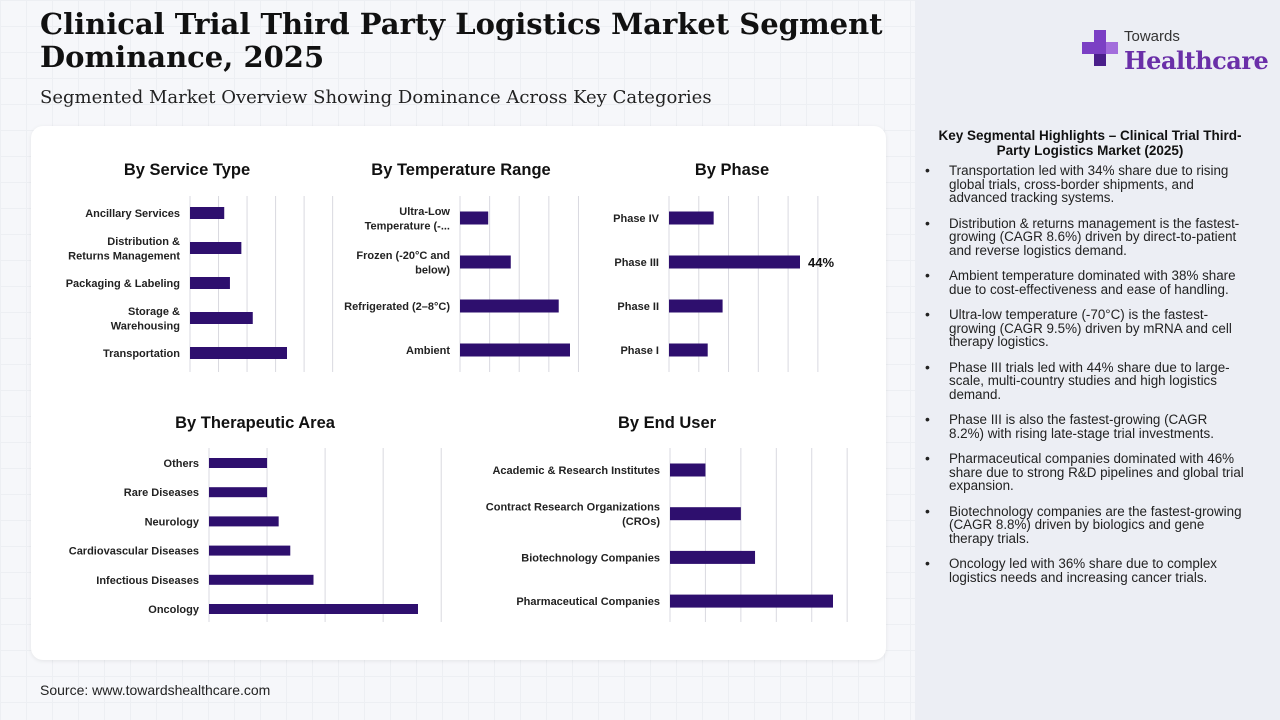 The width and height of the screenshot is (1280, 720). I want to click on category-label: Frozen (-20°C and, so click(403, 256).